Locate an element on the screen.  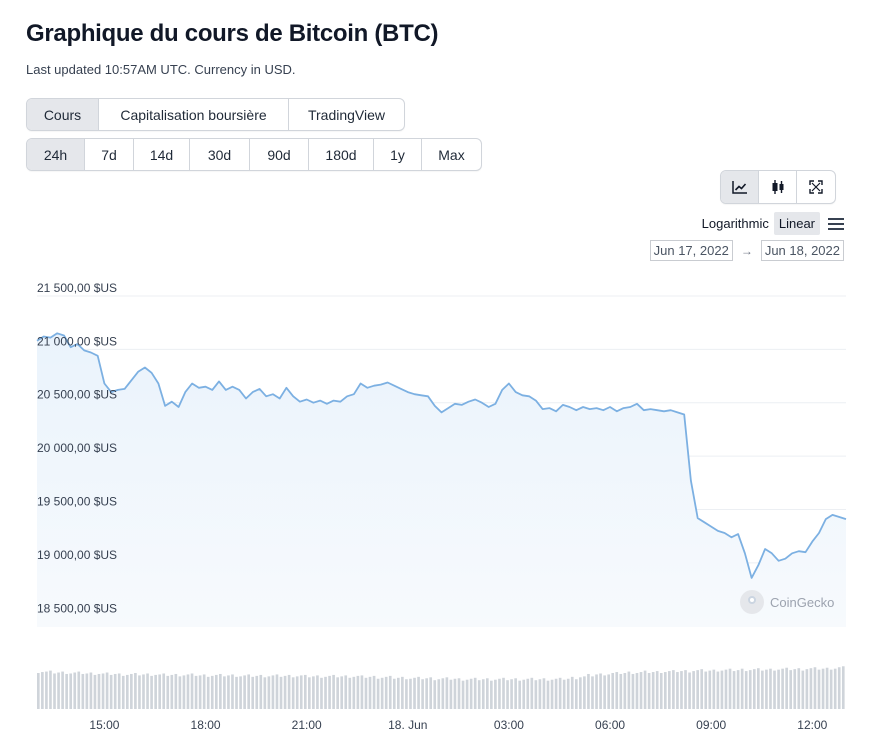
tab-market-cap: Capitalisation boursière is located at coordinates (194, 114).